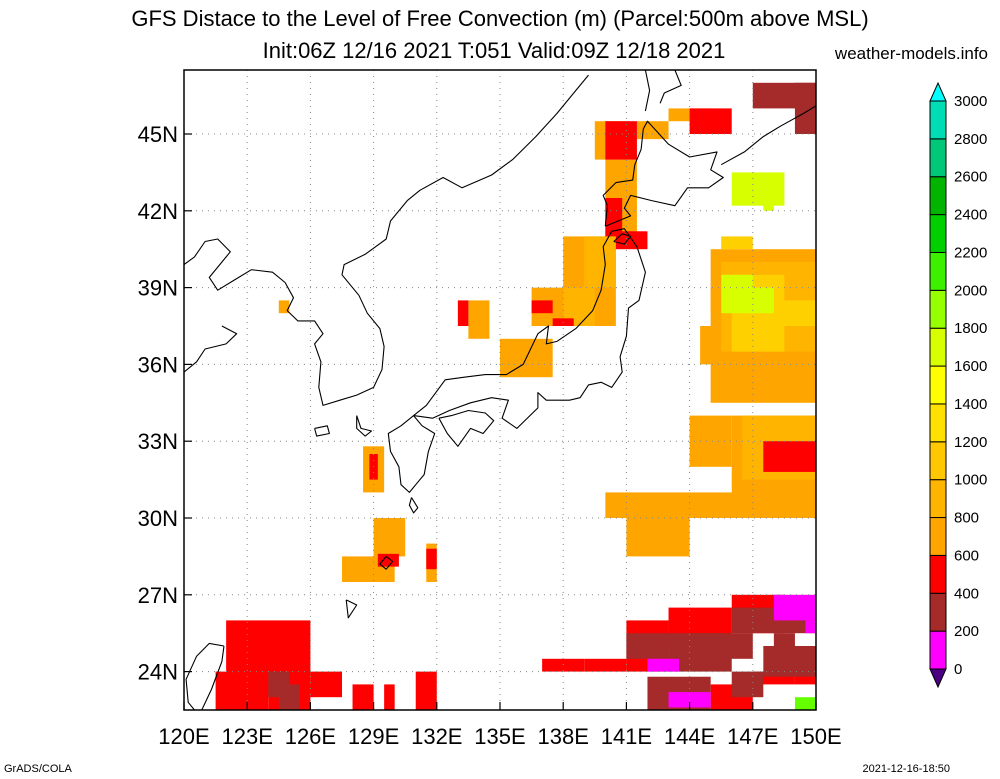 The width and height of the screenshot is (1000, 779). I want to click on colorbar-label: 600, so click(966, 555).